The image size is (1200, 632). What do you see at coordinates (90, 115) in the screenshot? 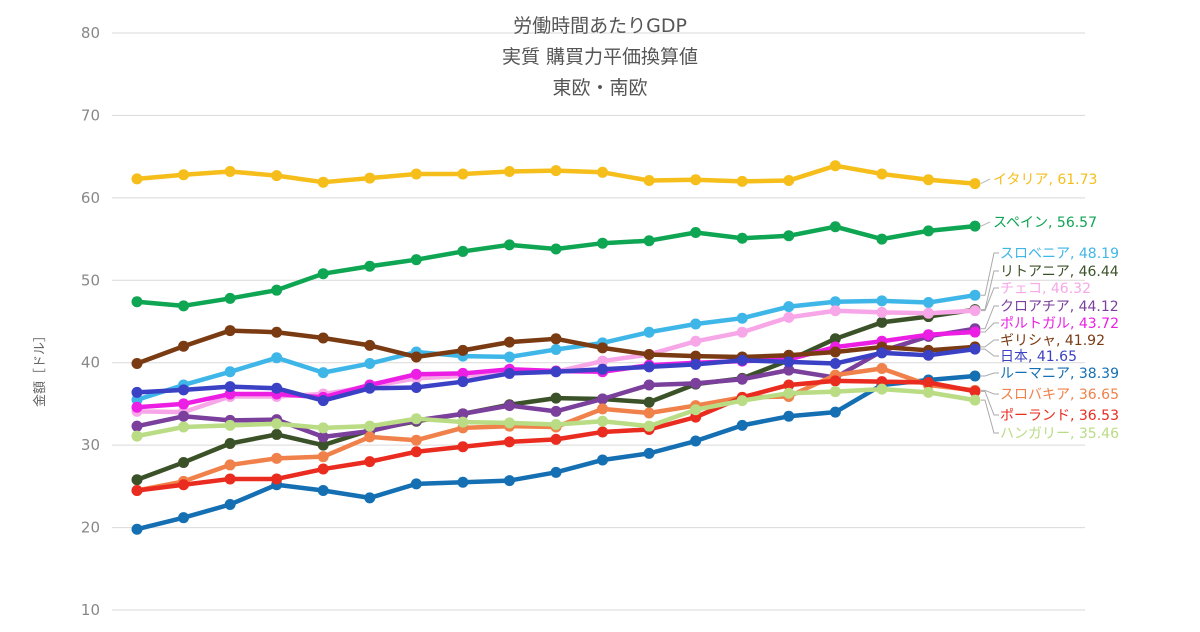
I see `y-tick-label: 70` at bounding box center [90, 115].